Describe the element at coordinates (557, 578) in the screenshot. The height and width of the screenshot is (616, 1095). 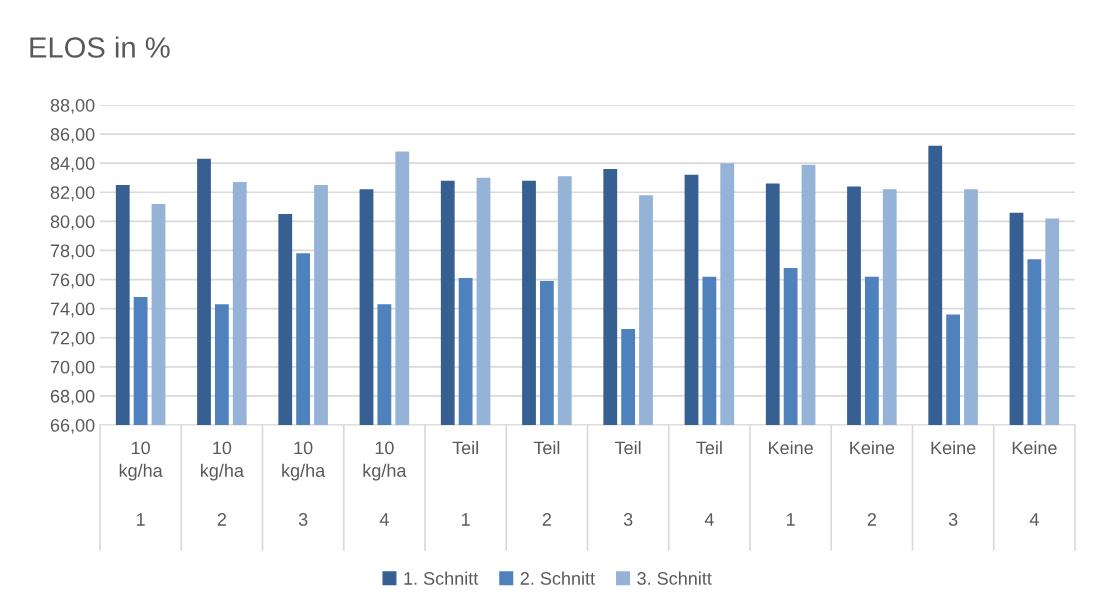
I see `legend-label: 2. Schnitt` at that location.